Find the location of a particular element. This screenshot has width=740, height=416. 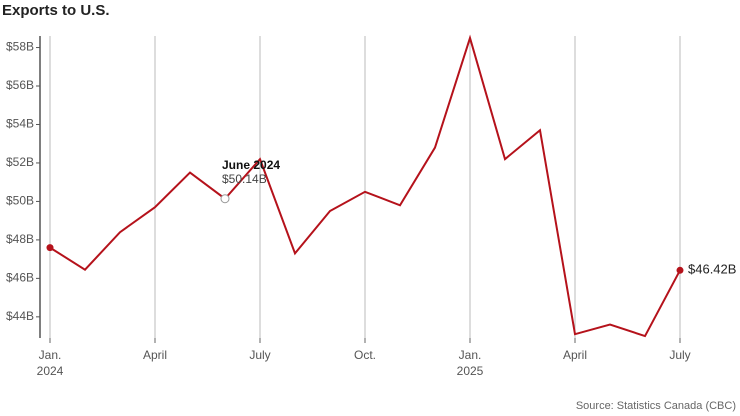

y-tick-label: $58B is located at coordinates (20, 47).